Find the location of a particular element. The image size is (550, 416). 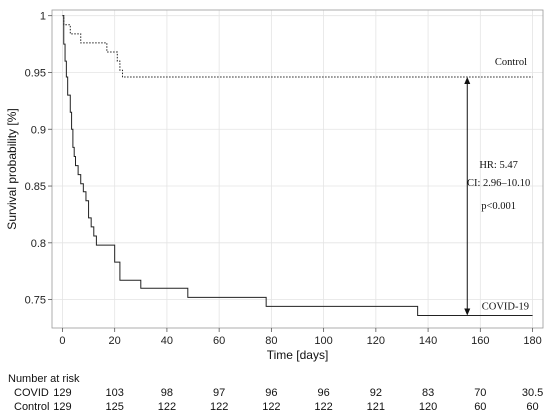

risk-cell: 97 is located at coordinates (219, 393).